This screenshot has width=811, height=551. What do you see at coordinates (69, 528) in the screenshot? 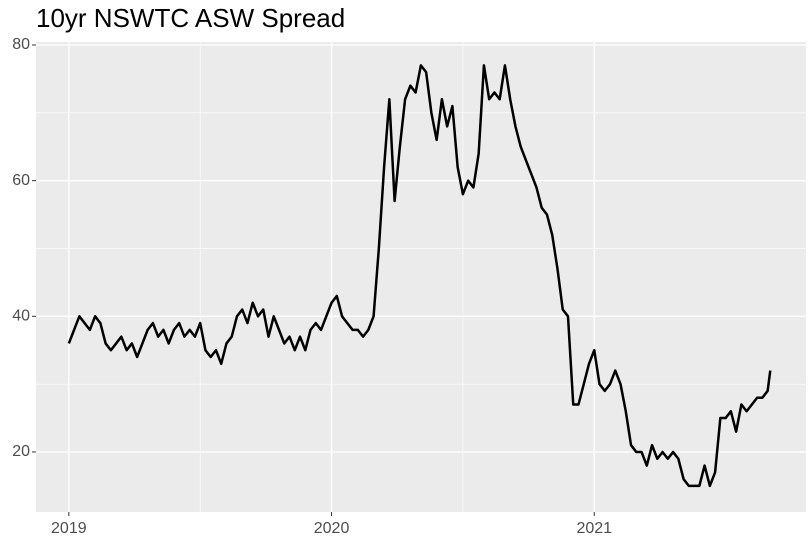
I see `x-tick-label: 2019` at bounding box center [69, 528].